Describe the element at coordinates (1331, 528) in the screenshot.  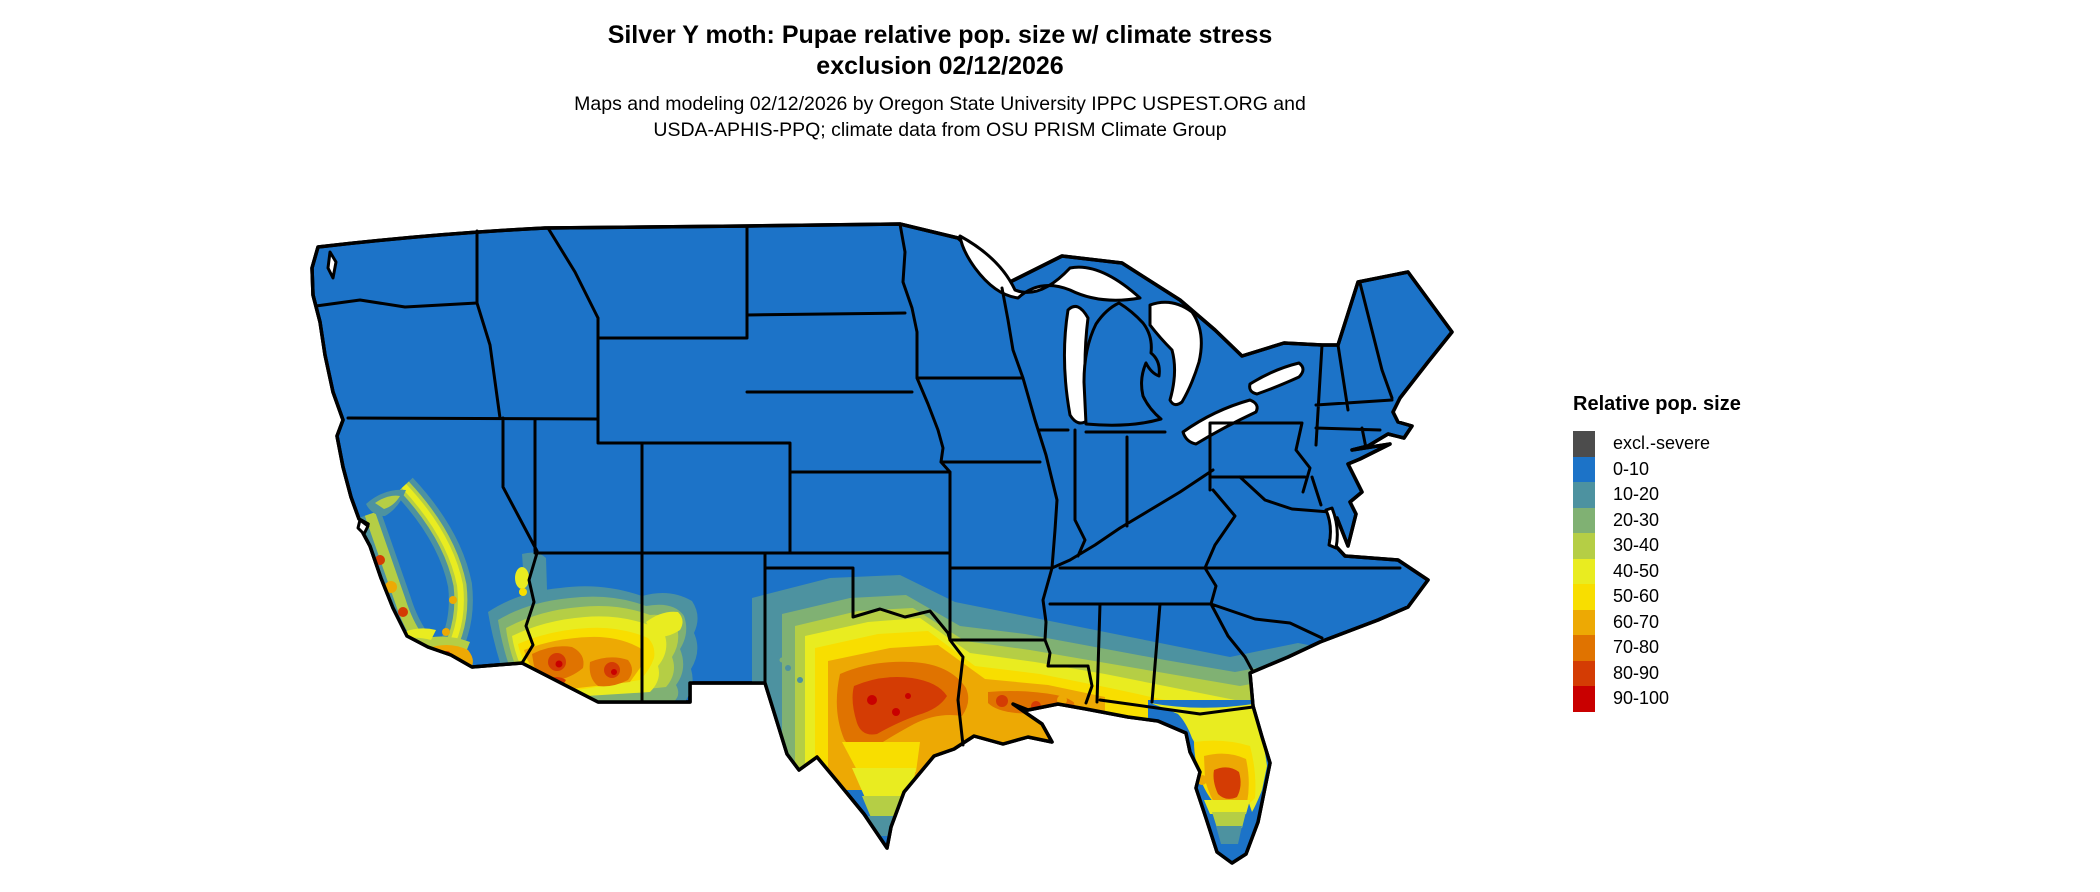
I see `chesapeake-bay` at that location.